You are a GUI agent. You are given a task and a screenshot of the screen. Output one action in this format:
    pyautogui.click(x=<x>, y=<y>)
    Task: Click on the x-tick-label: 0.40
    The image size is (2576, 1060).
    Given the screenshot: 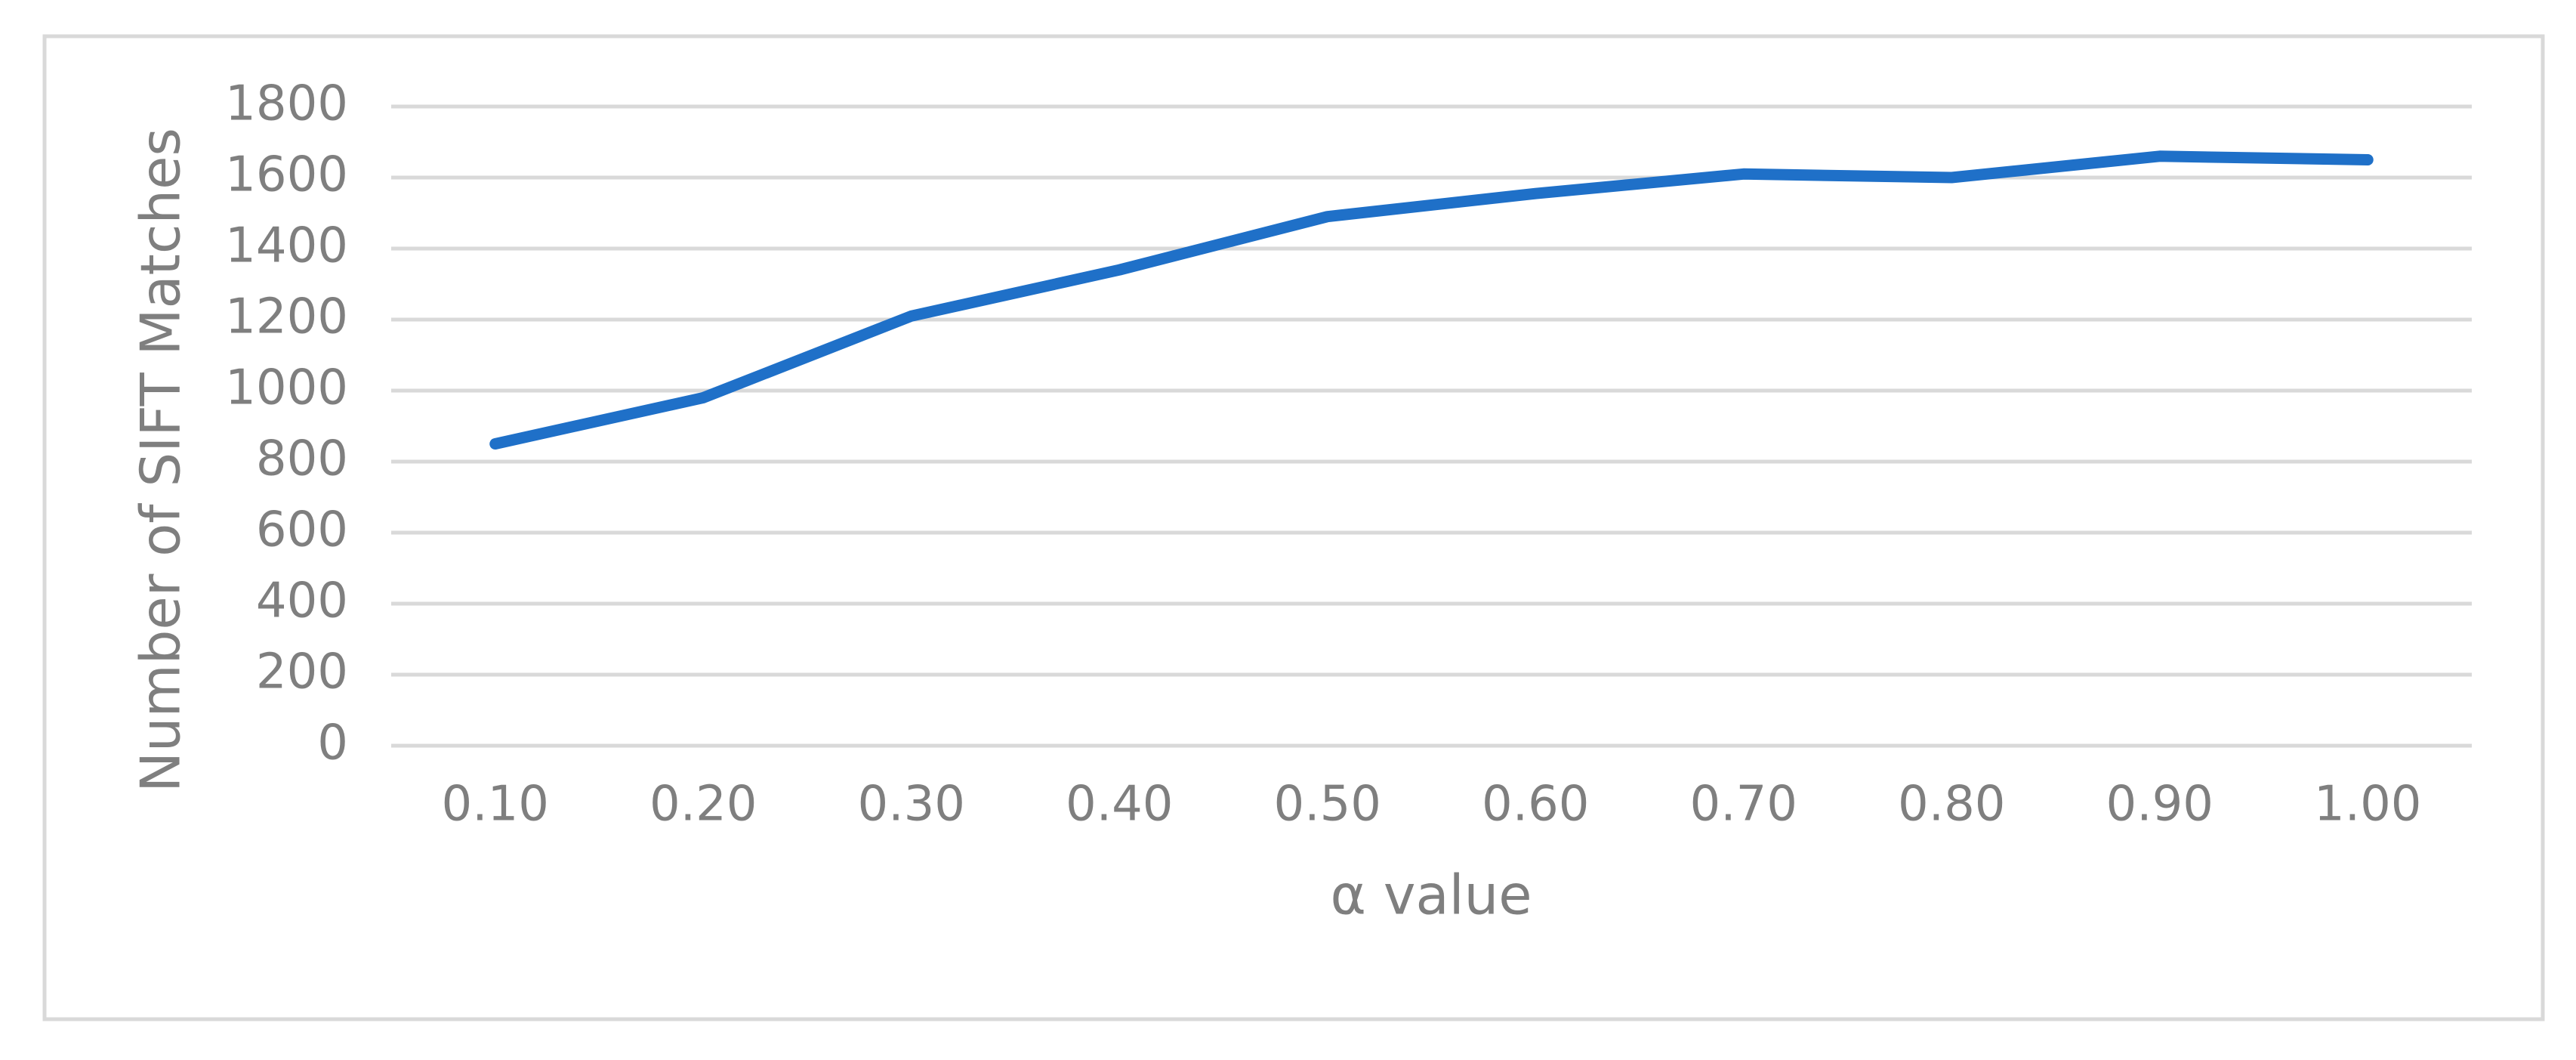 What is the action you would take?
    pyautogui.click(x=1120, y=805)
    